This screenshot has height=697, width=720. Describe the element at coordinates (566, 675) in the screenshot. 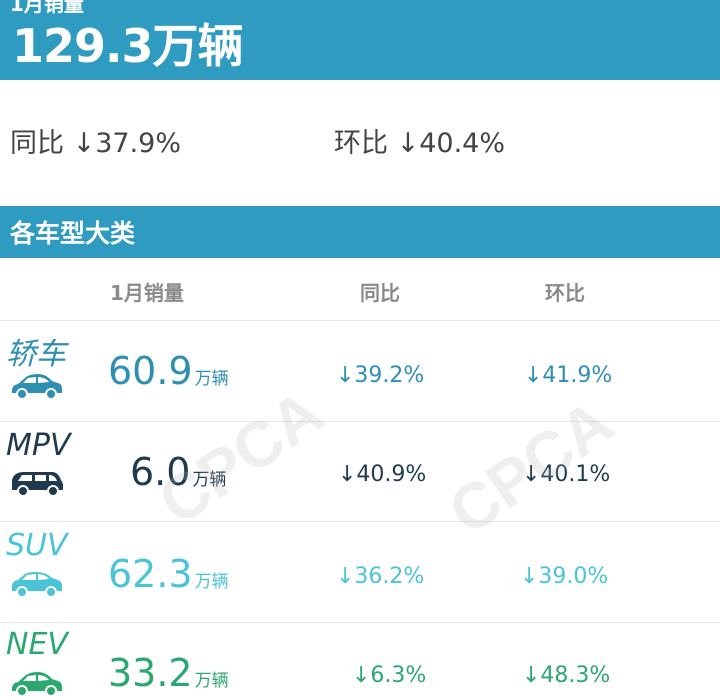

I see `mom-cell: ↓48.3%` at that location.